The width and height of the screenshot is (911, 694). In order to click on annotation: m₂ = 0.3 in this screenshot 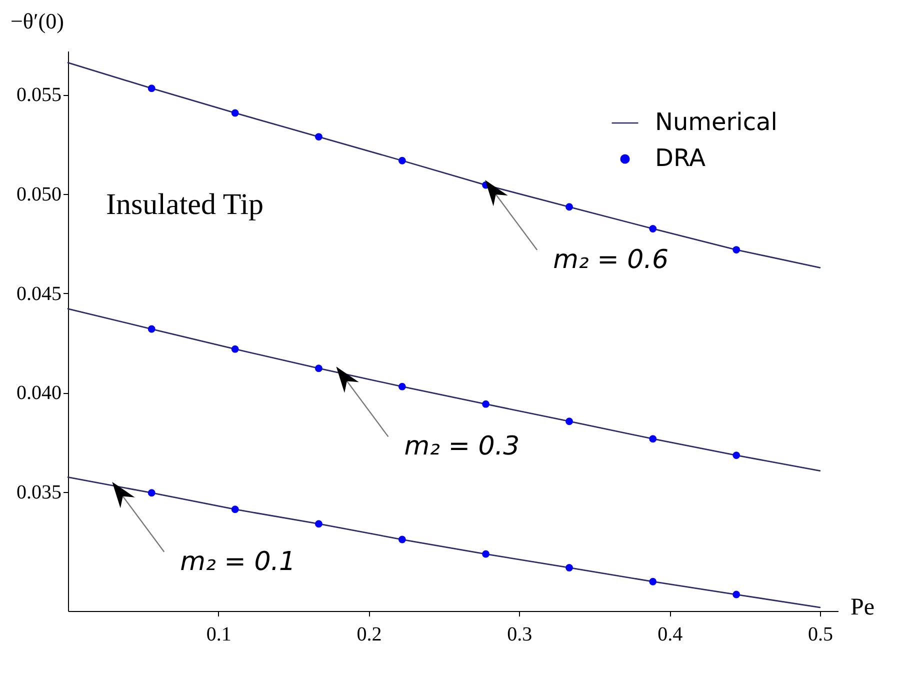, I will do `click(462, 447)`.